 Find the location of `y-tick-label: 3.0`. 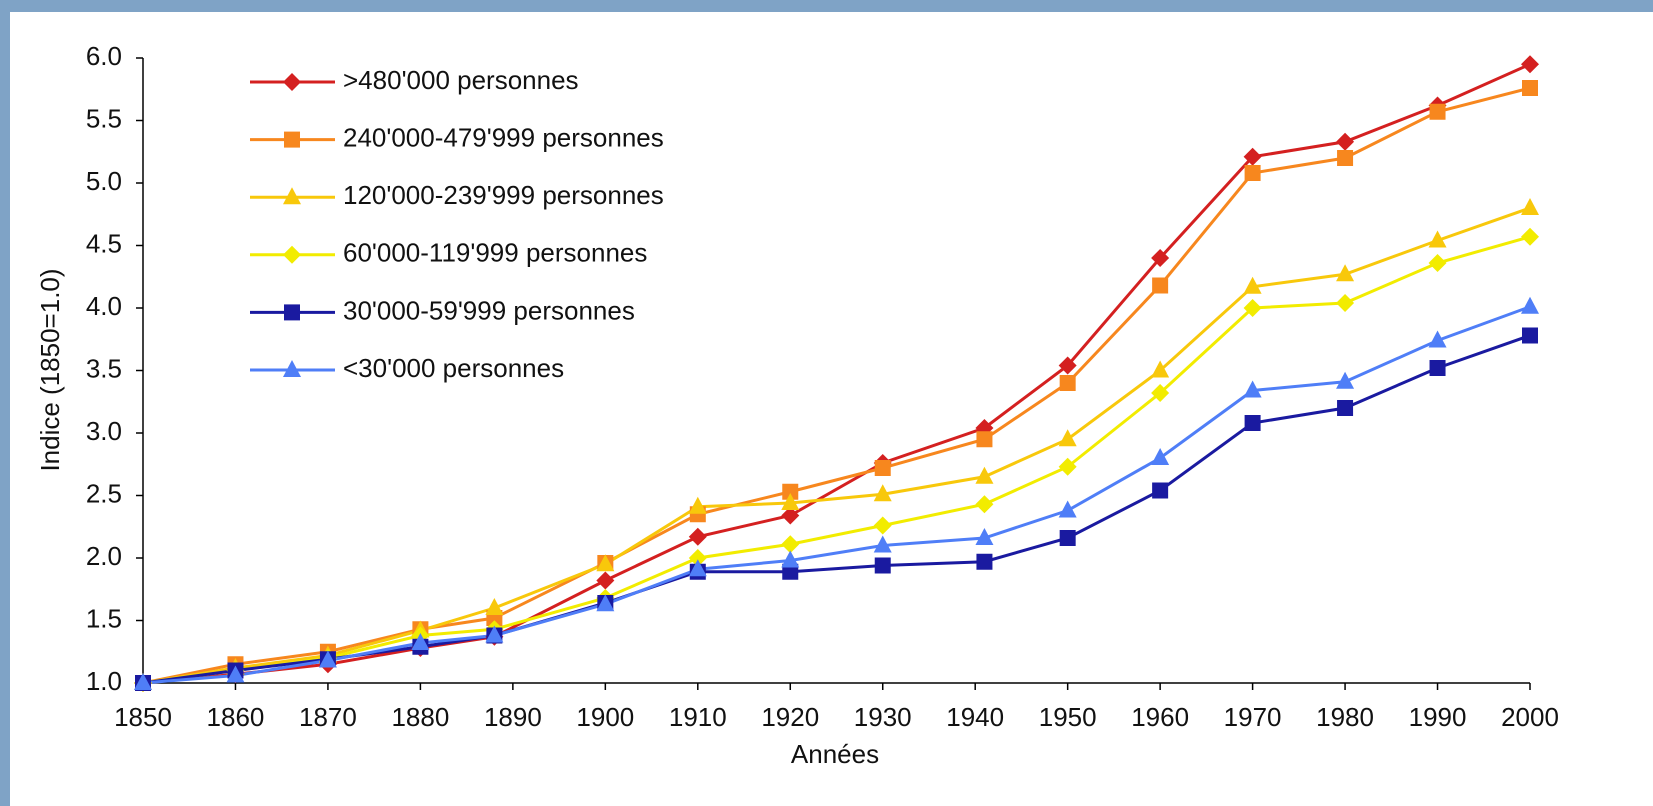

y-tick-label: 3.0 is located at coordinates (104, 431).